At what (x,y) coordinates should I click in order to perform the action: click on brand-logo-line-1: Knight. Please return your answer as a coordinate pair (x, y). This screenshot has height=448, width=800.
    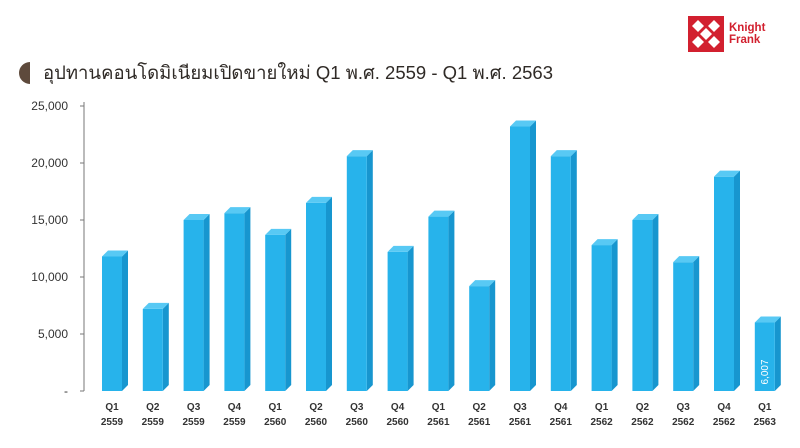
    Looking at the image, I should click on (747, 28).